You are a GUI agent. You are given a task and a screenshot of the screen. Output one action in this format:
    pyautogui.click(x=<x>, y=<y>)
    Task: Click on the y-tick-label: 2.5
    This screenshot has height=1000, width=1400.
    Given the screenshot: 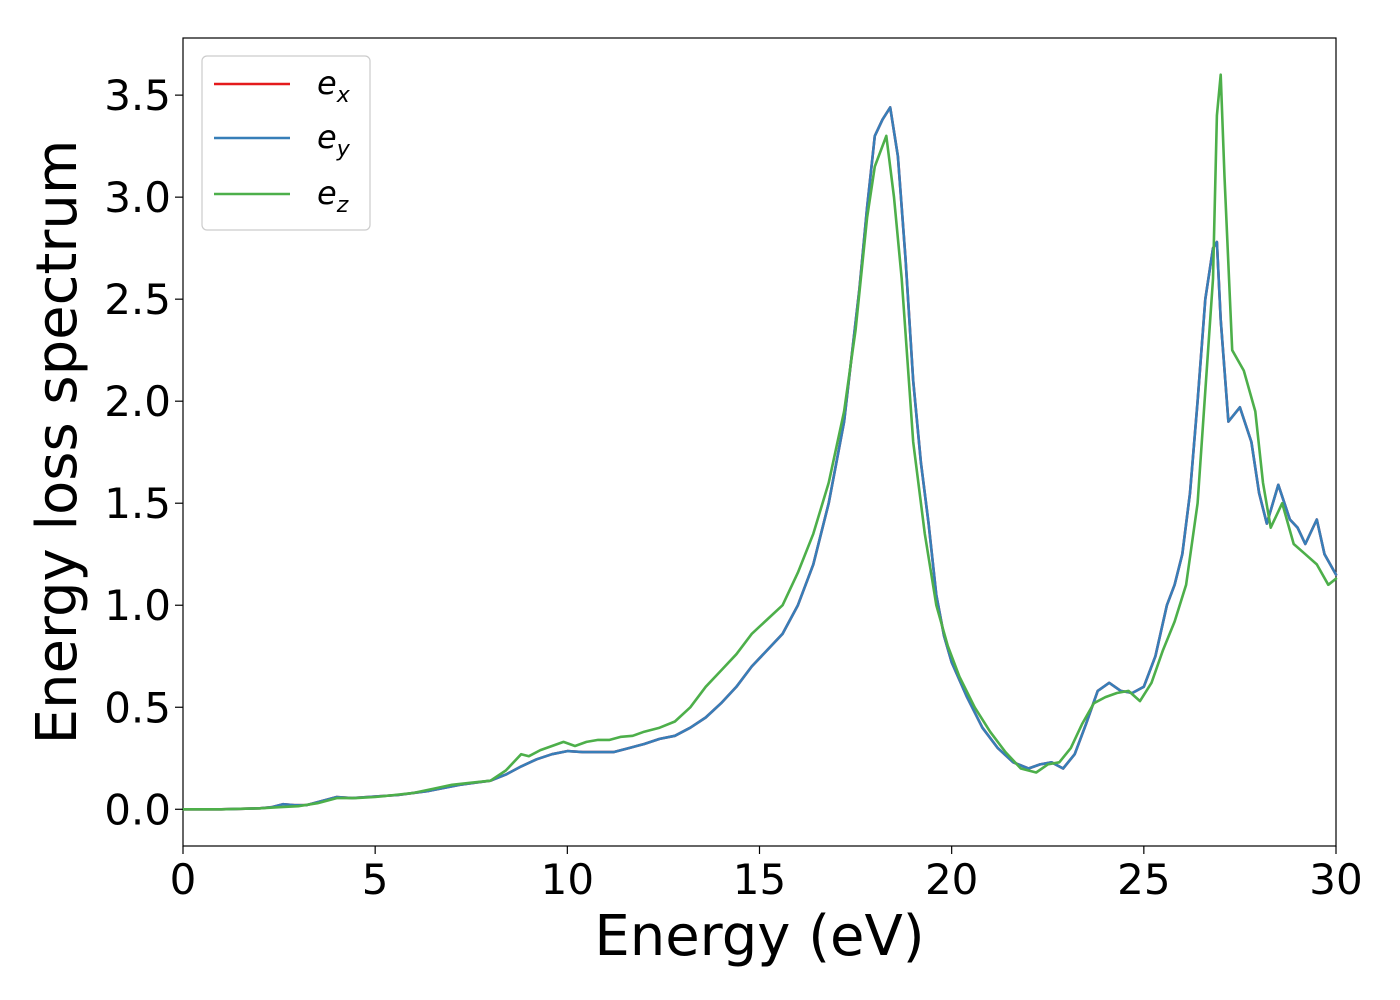 What is the action you would take?
    pyautogui.click(x=137, y=299)
    